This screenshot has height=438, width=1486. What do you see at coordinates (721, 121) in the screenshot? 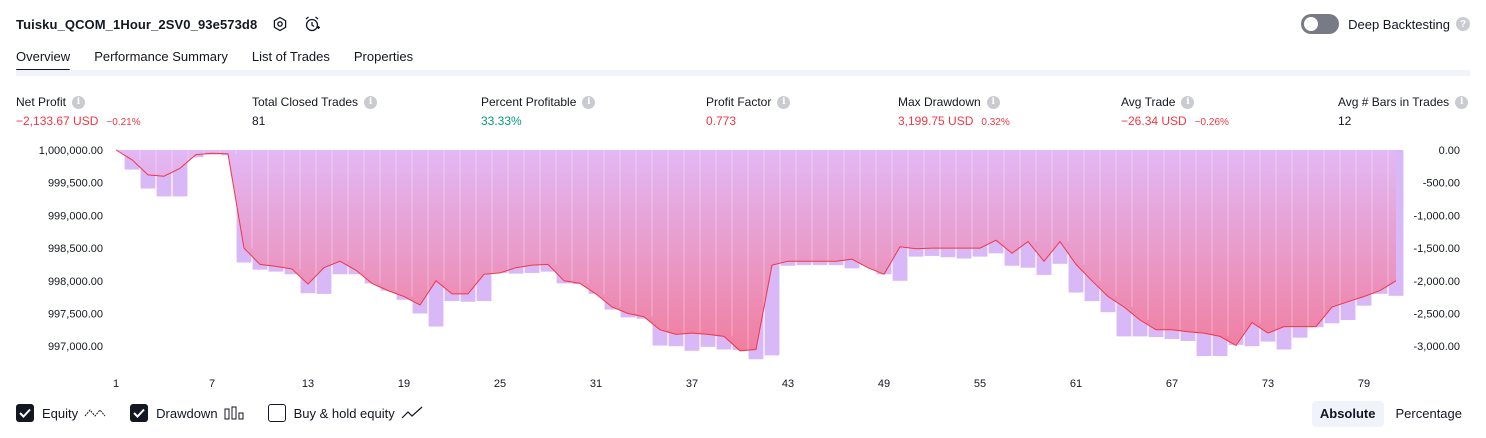
I see `metric-value: 0.773` at bounding box center [721, 121].